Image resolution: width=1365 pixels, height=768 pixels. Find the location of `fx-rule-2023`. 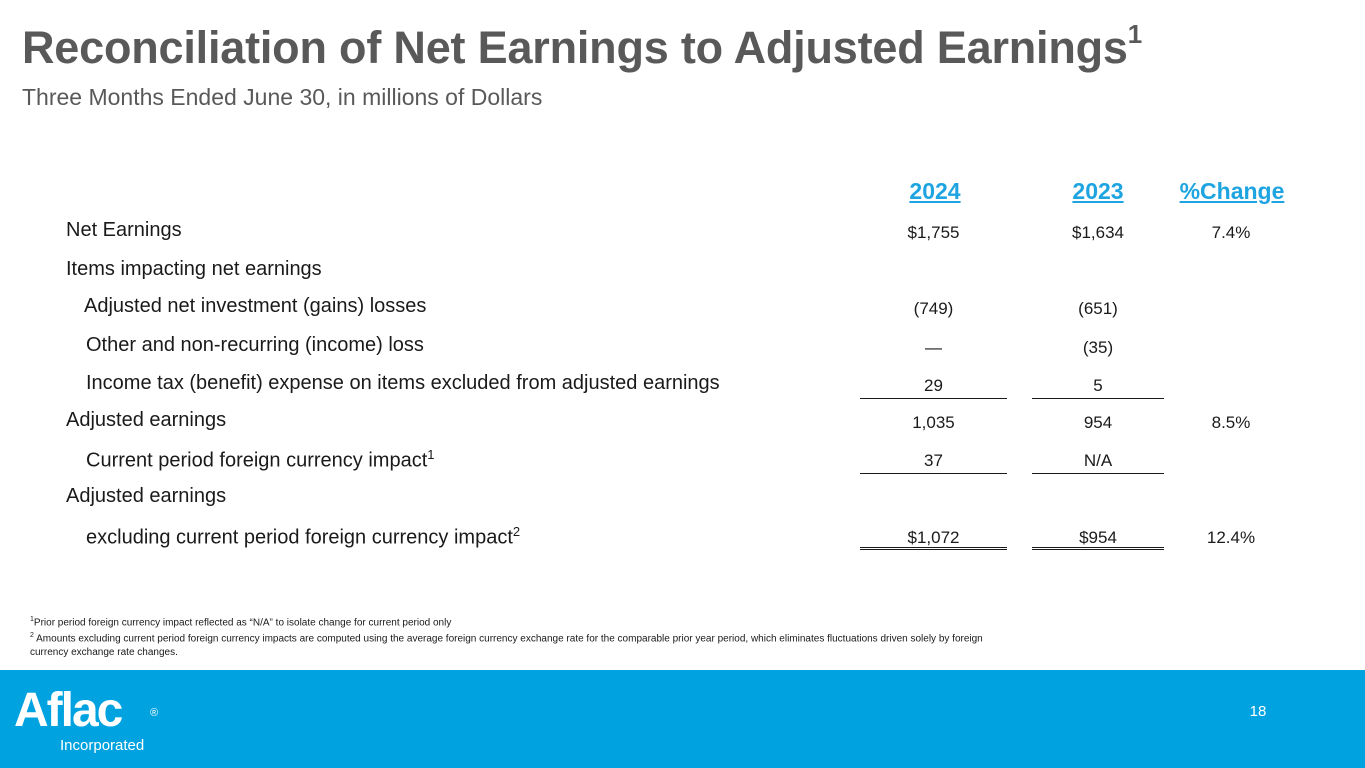

fx-rule-2023 is located at coordinates (1098, 473).